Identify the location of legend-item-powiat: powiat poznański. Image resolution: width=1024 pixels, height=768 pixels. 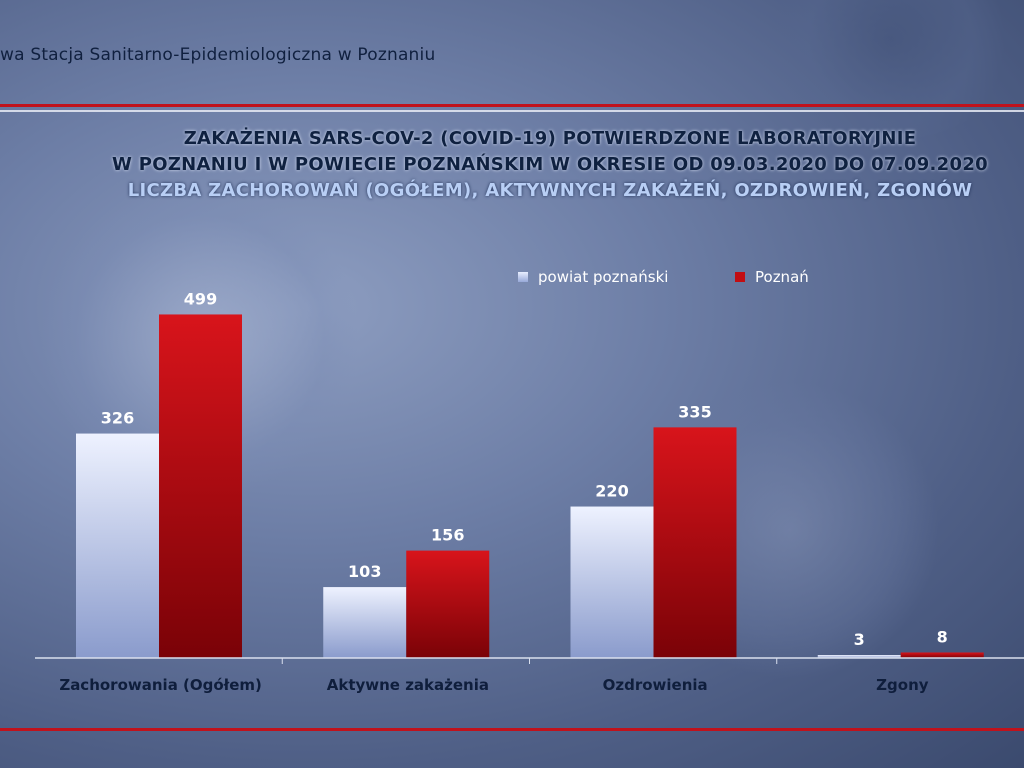
(593, 277).